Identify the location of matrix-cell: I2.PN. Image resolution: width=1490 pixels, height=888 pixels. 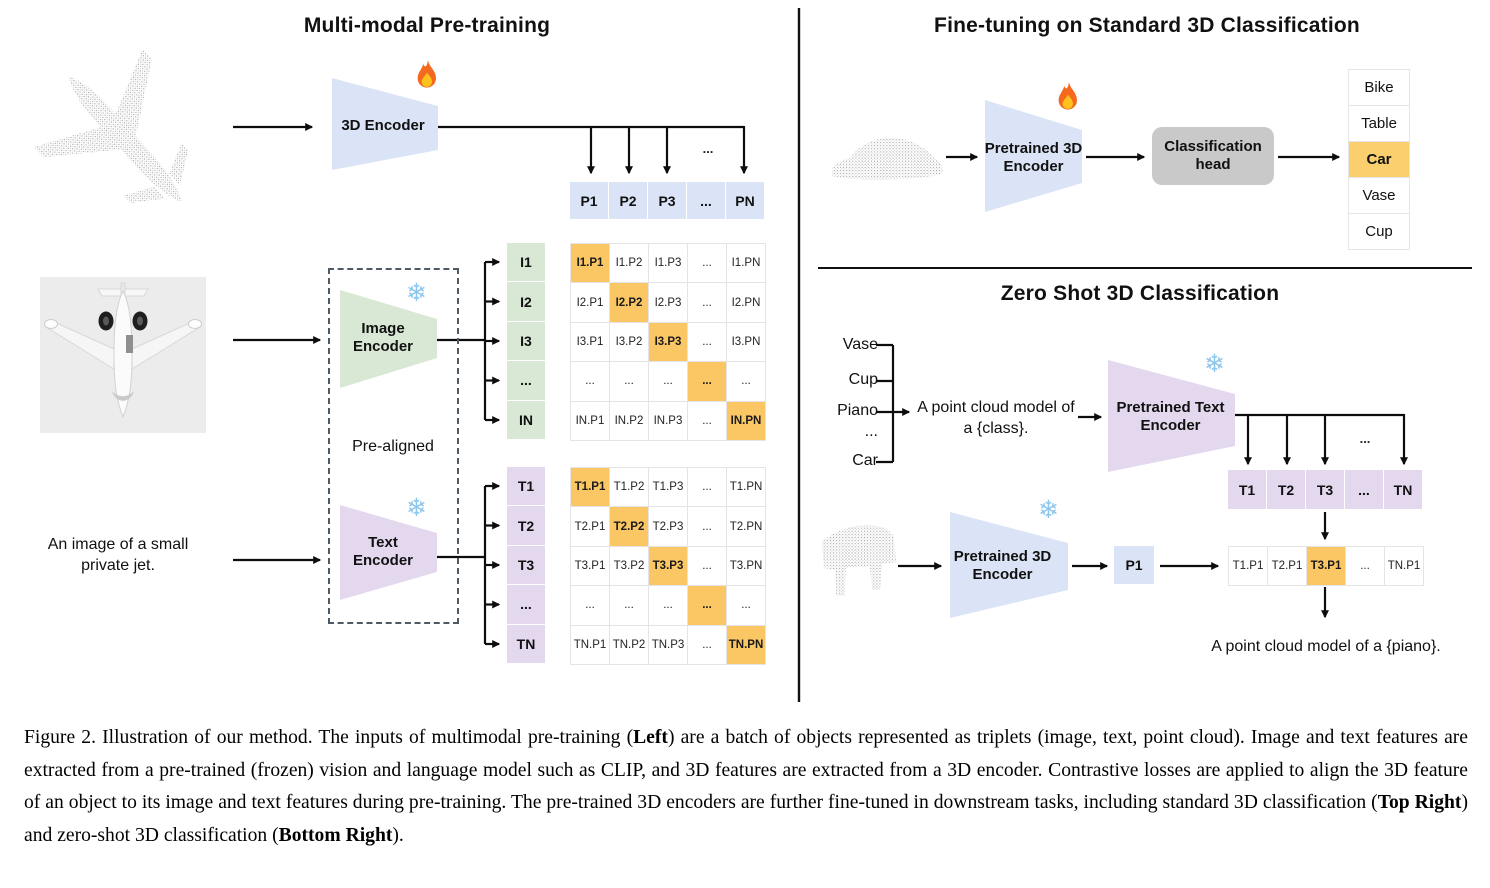
(746, 302).